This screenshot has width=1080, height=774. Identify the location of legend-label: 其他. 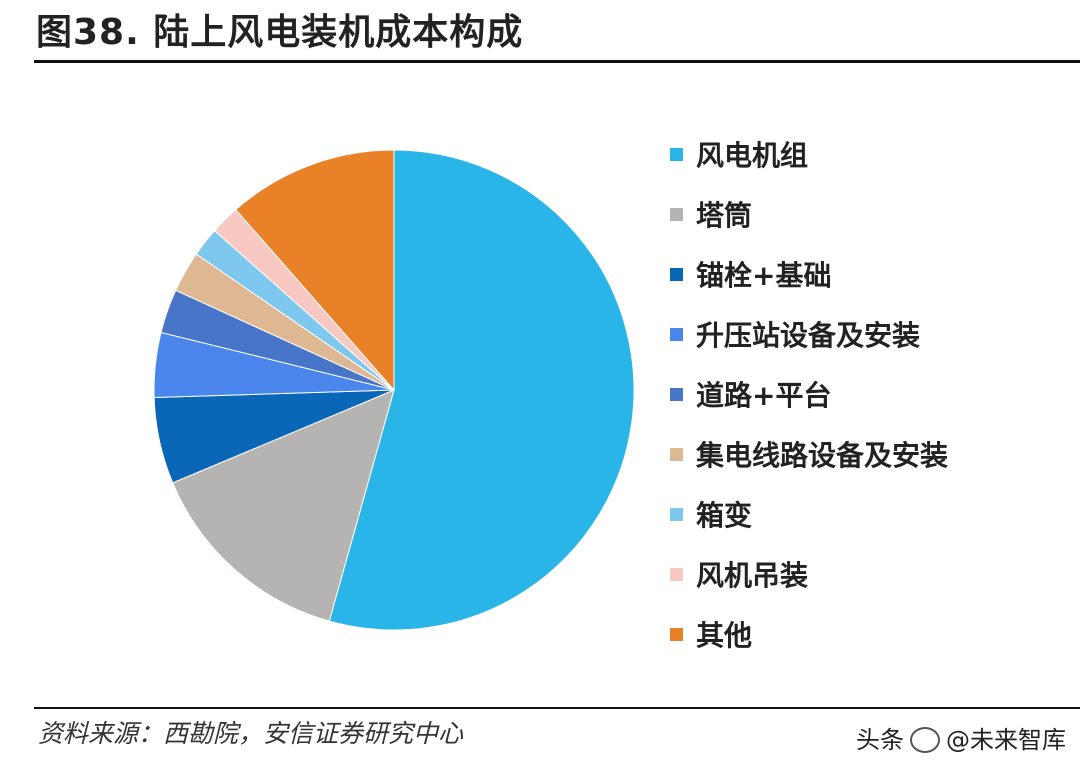
(724, 635).